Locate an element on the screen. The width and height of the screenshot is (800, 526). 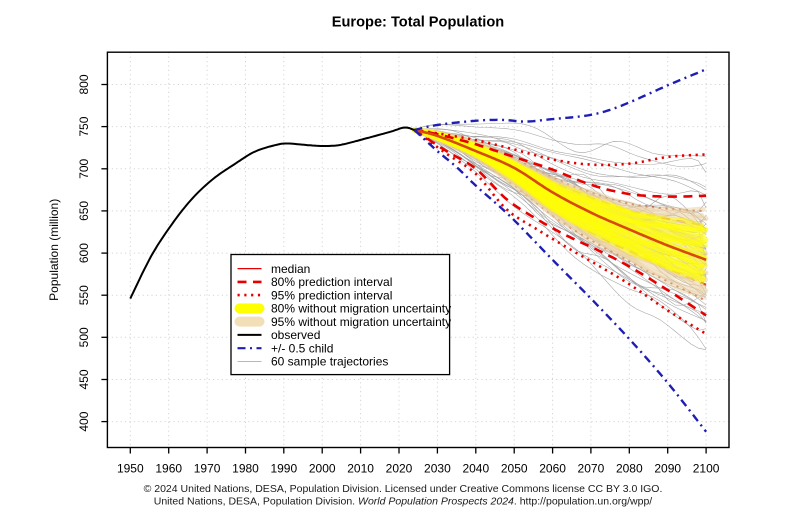
svg-text: 1990 is located at coordinates (283, 469).